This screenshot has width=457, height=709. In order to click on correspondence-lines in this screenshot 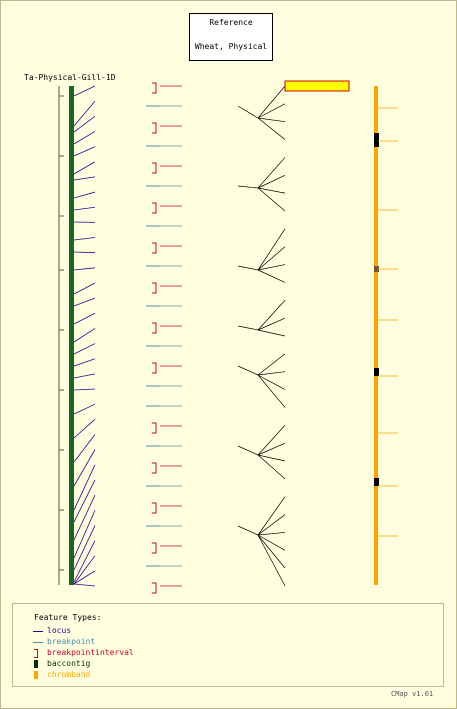, I will do `click(261, 336)`.